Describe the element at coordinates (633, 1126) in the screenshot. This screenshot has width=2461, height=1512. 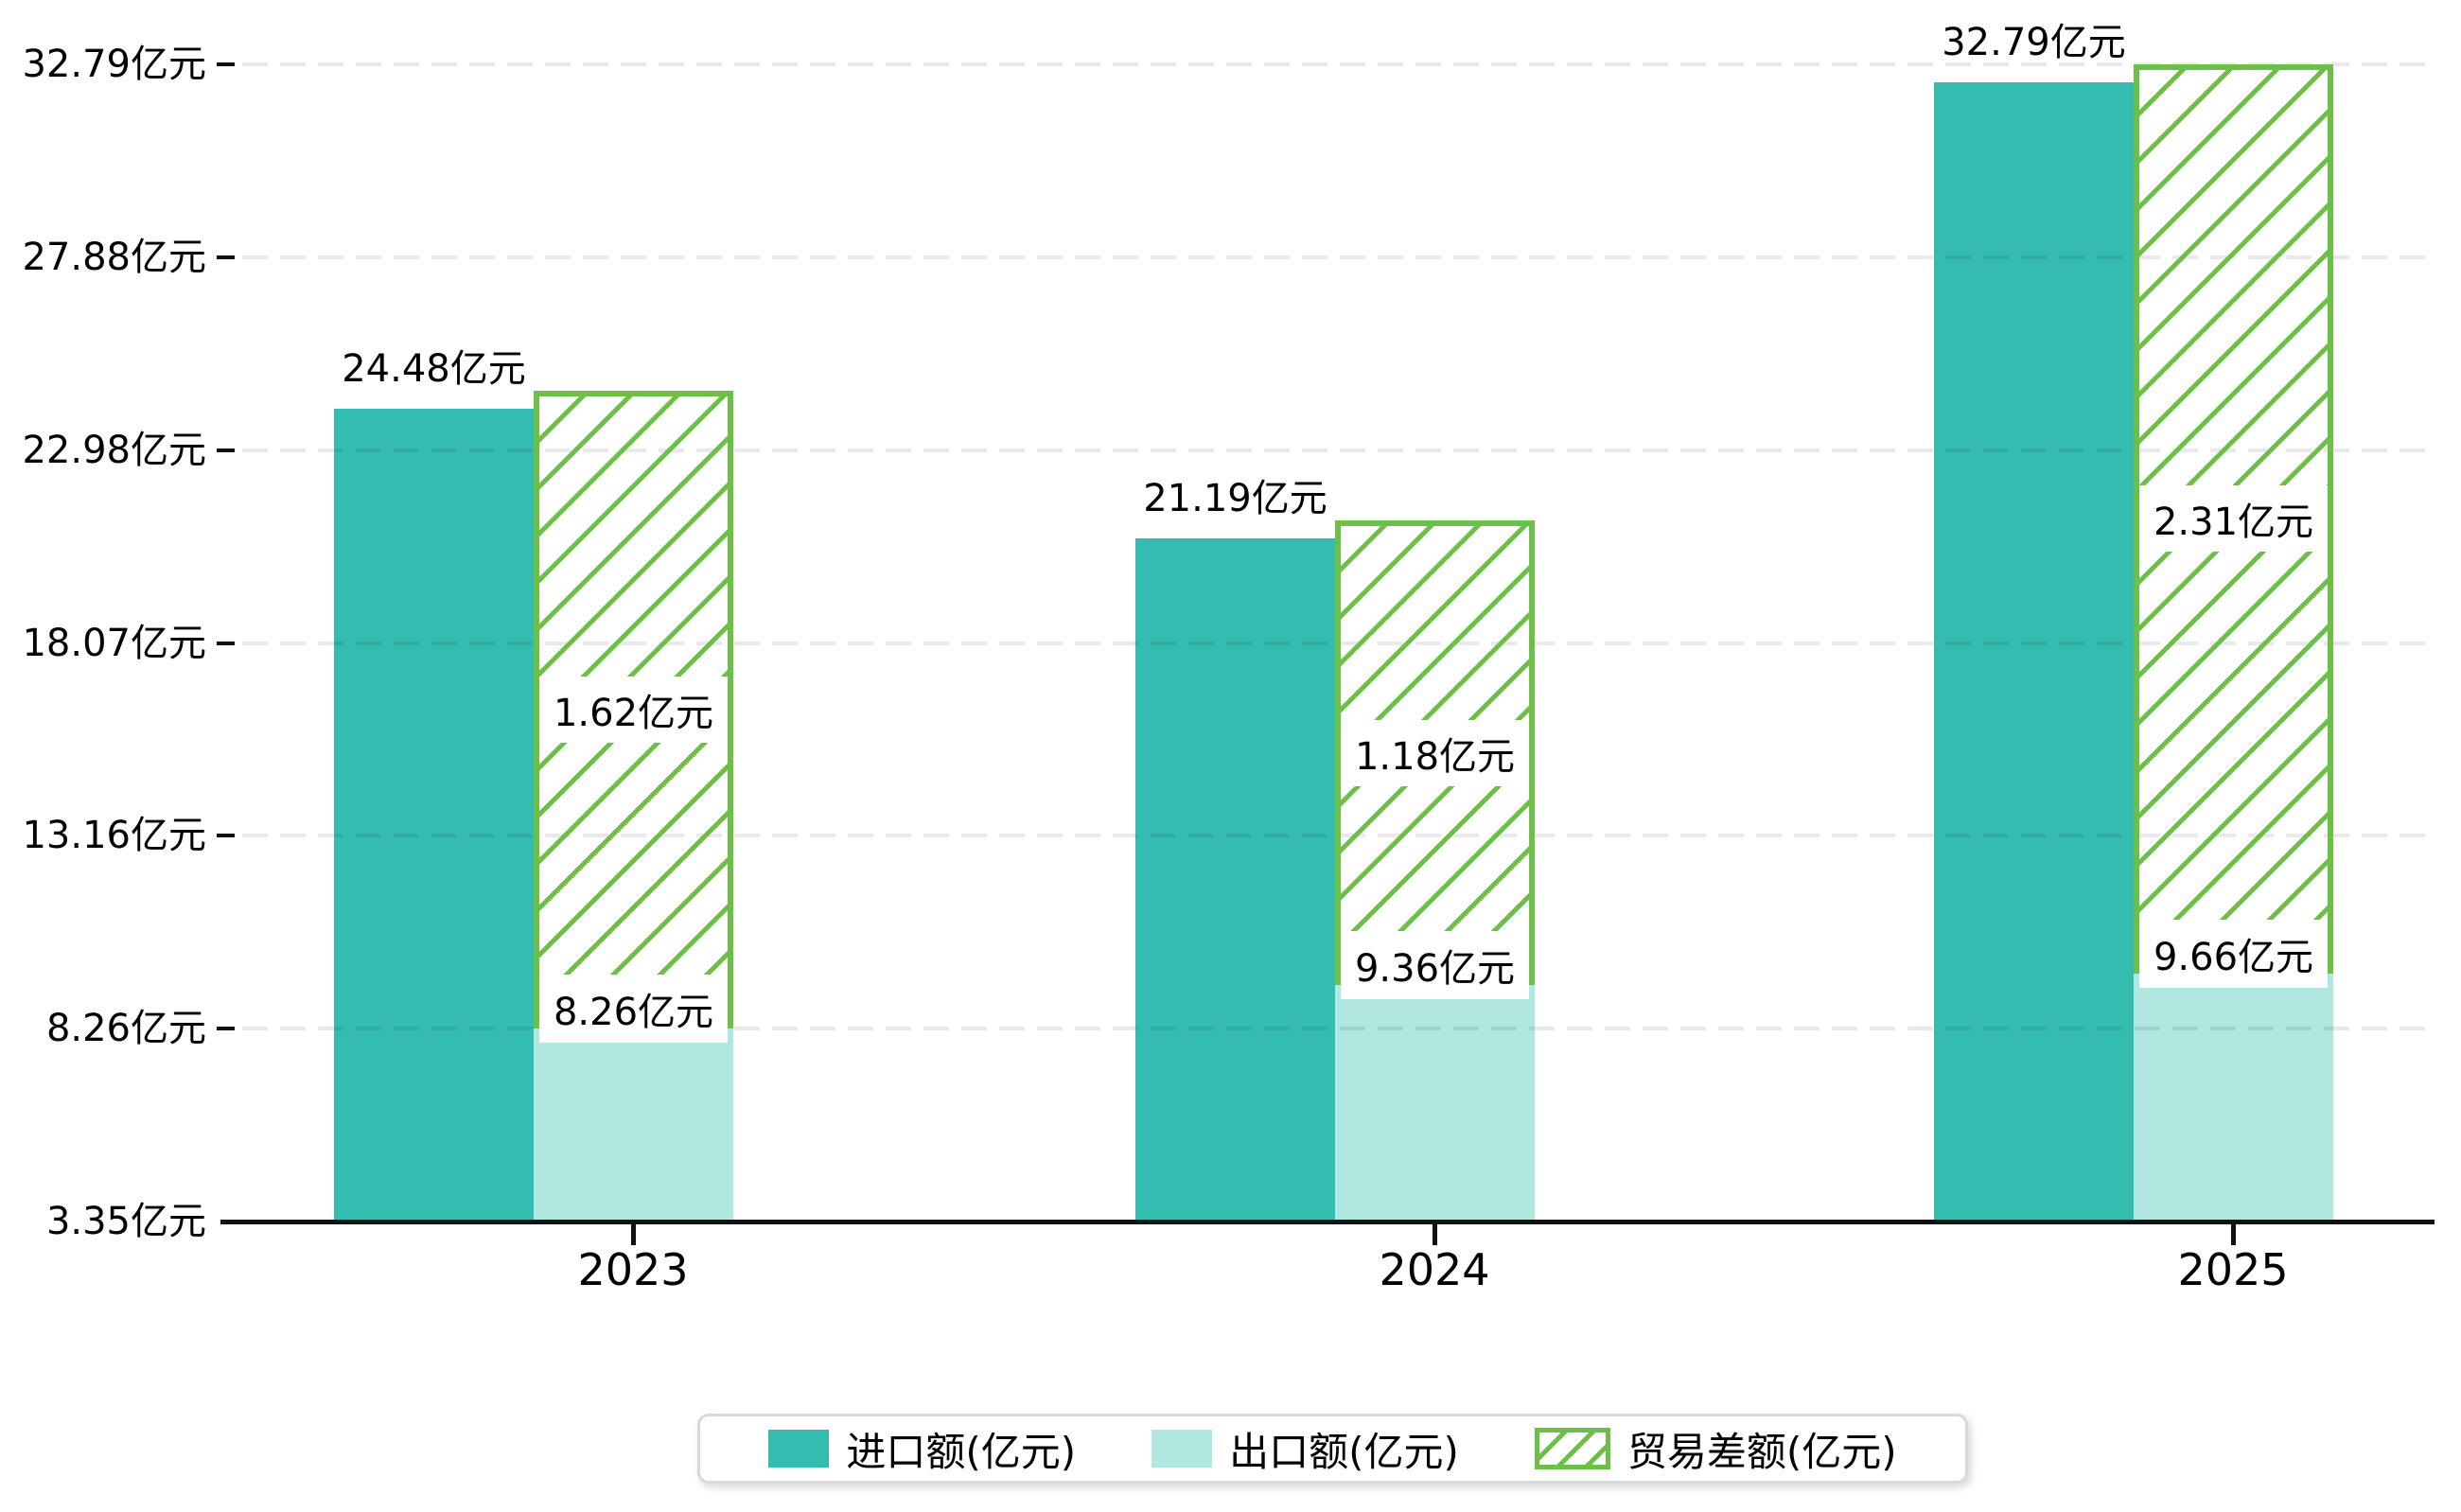
I see `export-bar-2023` at that location.